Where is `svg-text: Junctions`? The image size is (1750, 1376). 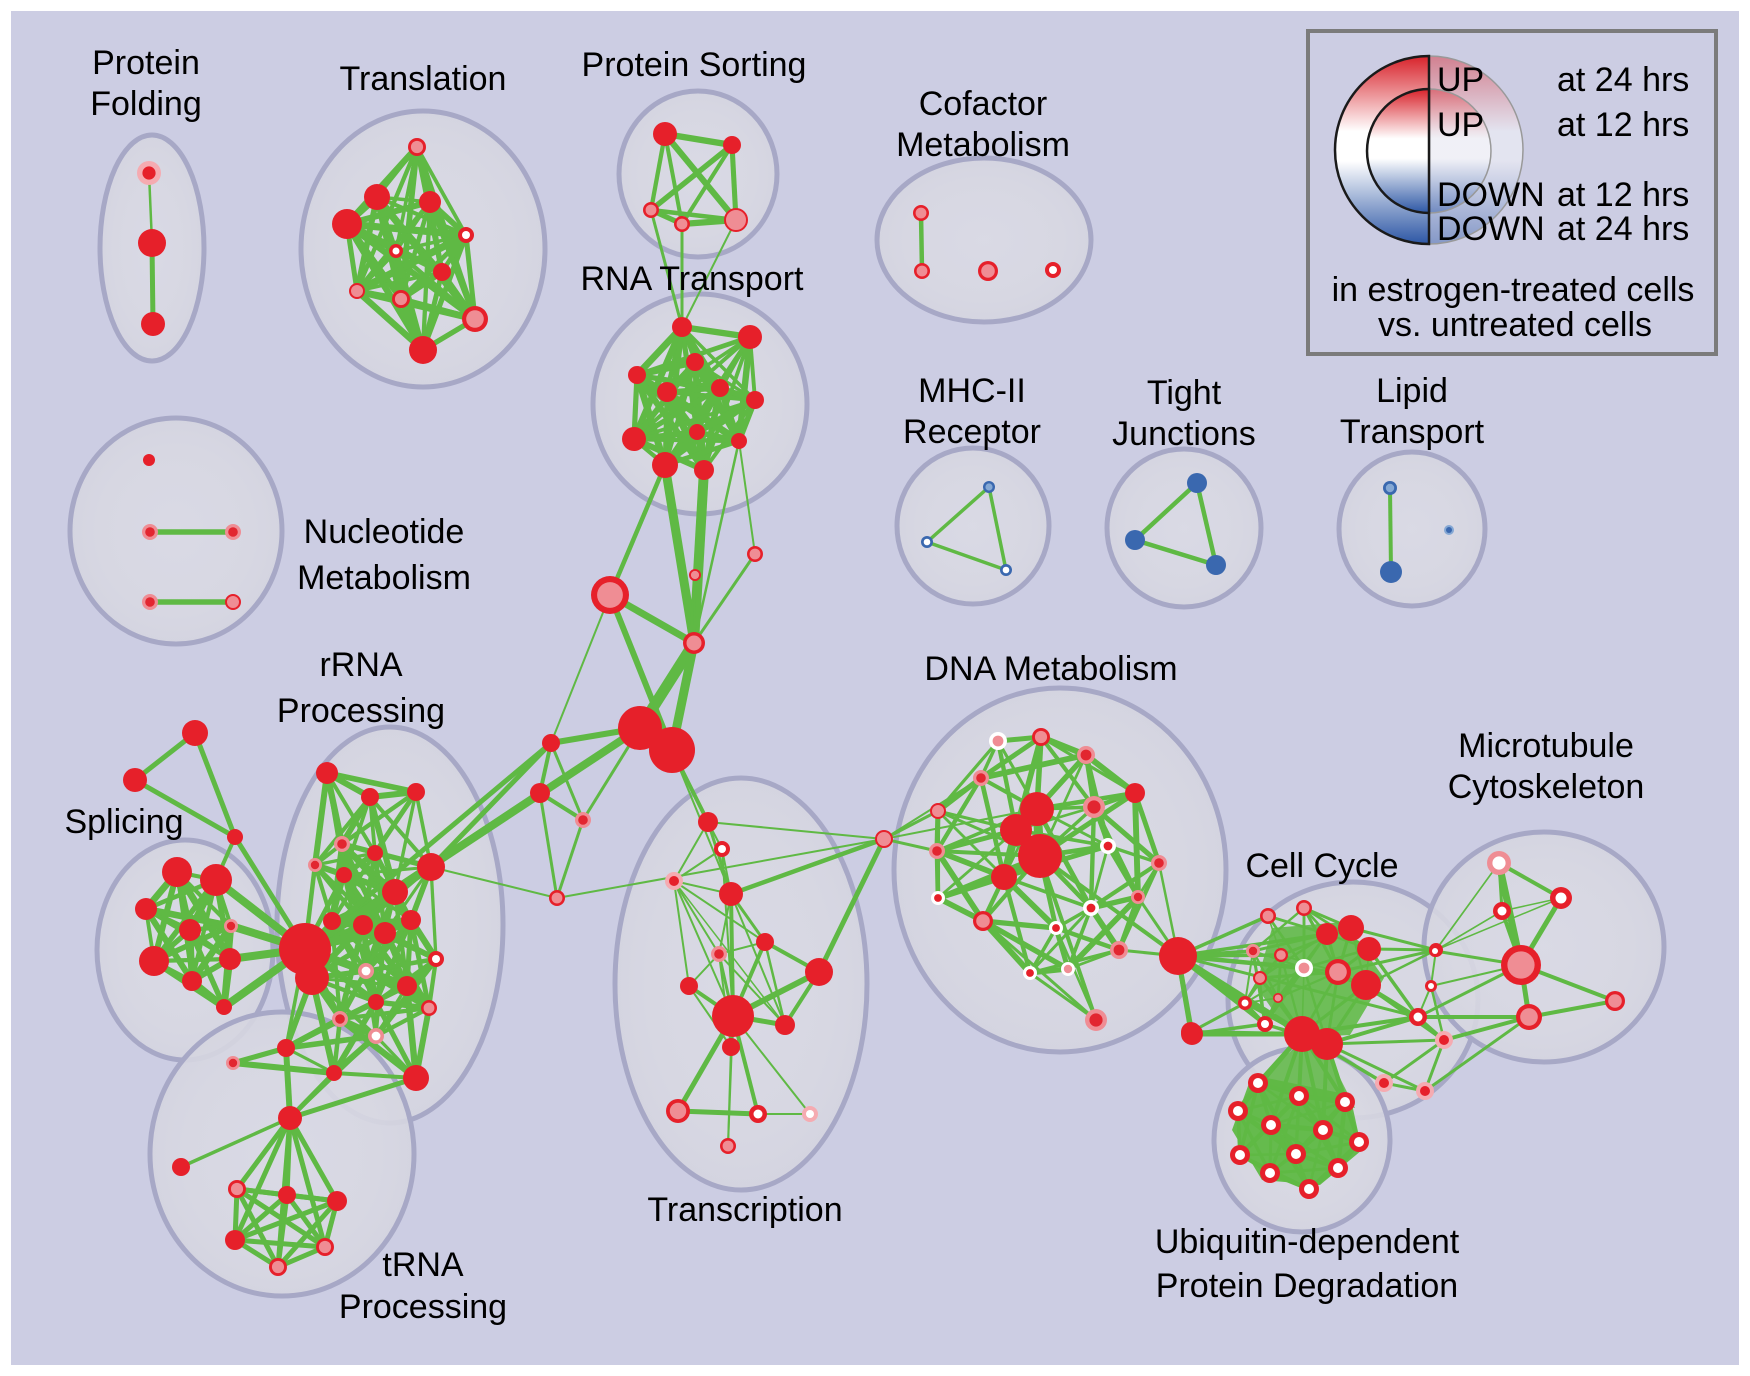
svg-text: Junctions is located at coordinates (1184, 434).